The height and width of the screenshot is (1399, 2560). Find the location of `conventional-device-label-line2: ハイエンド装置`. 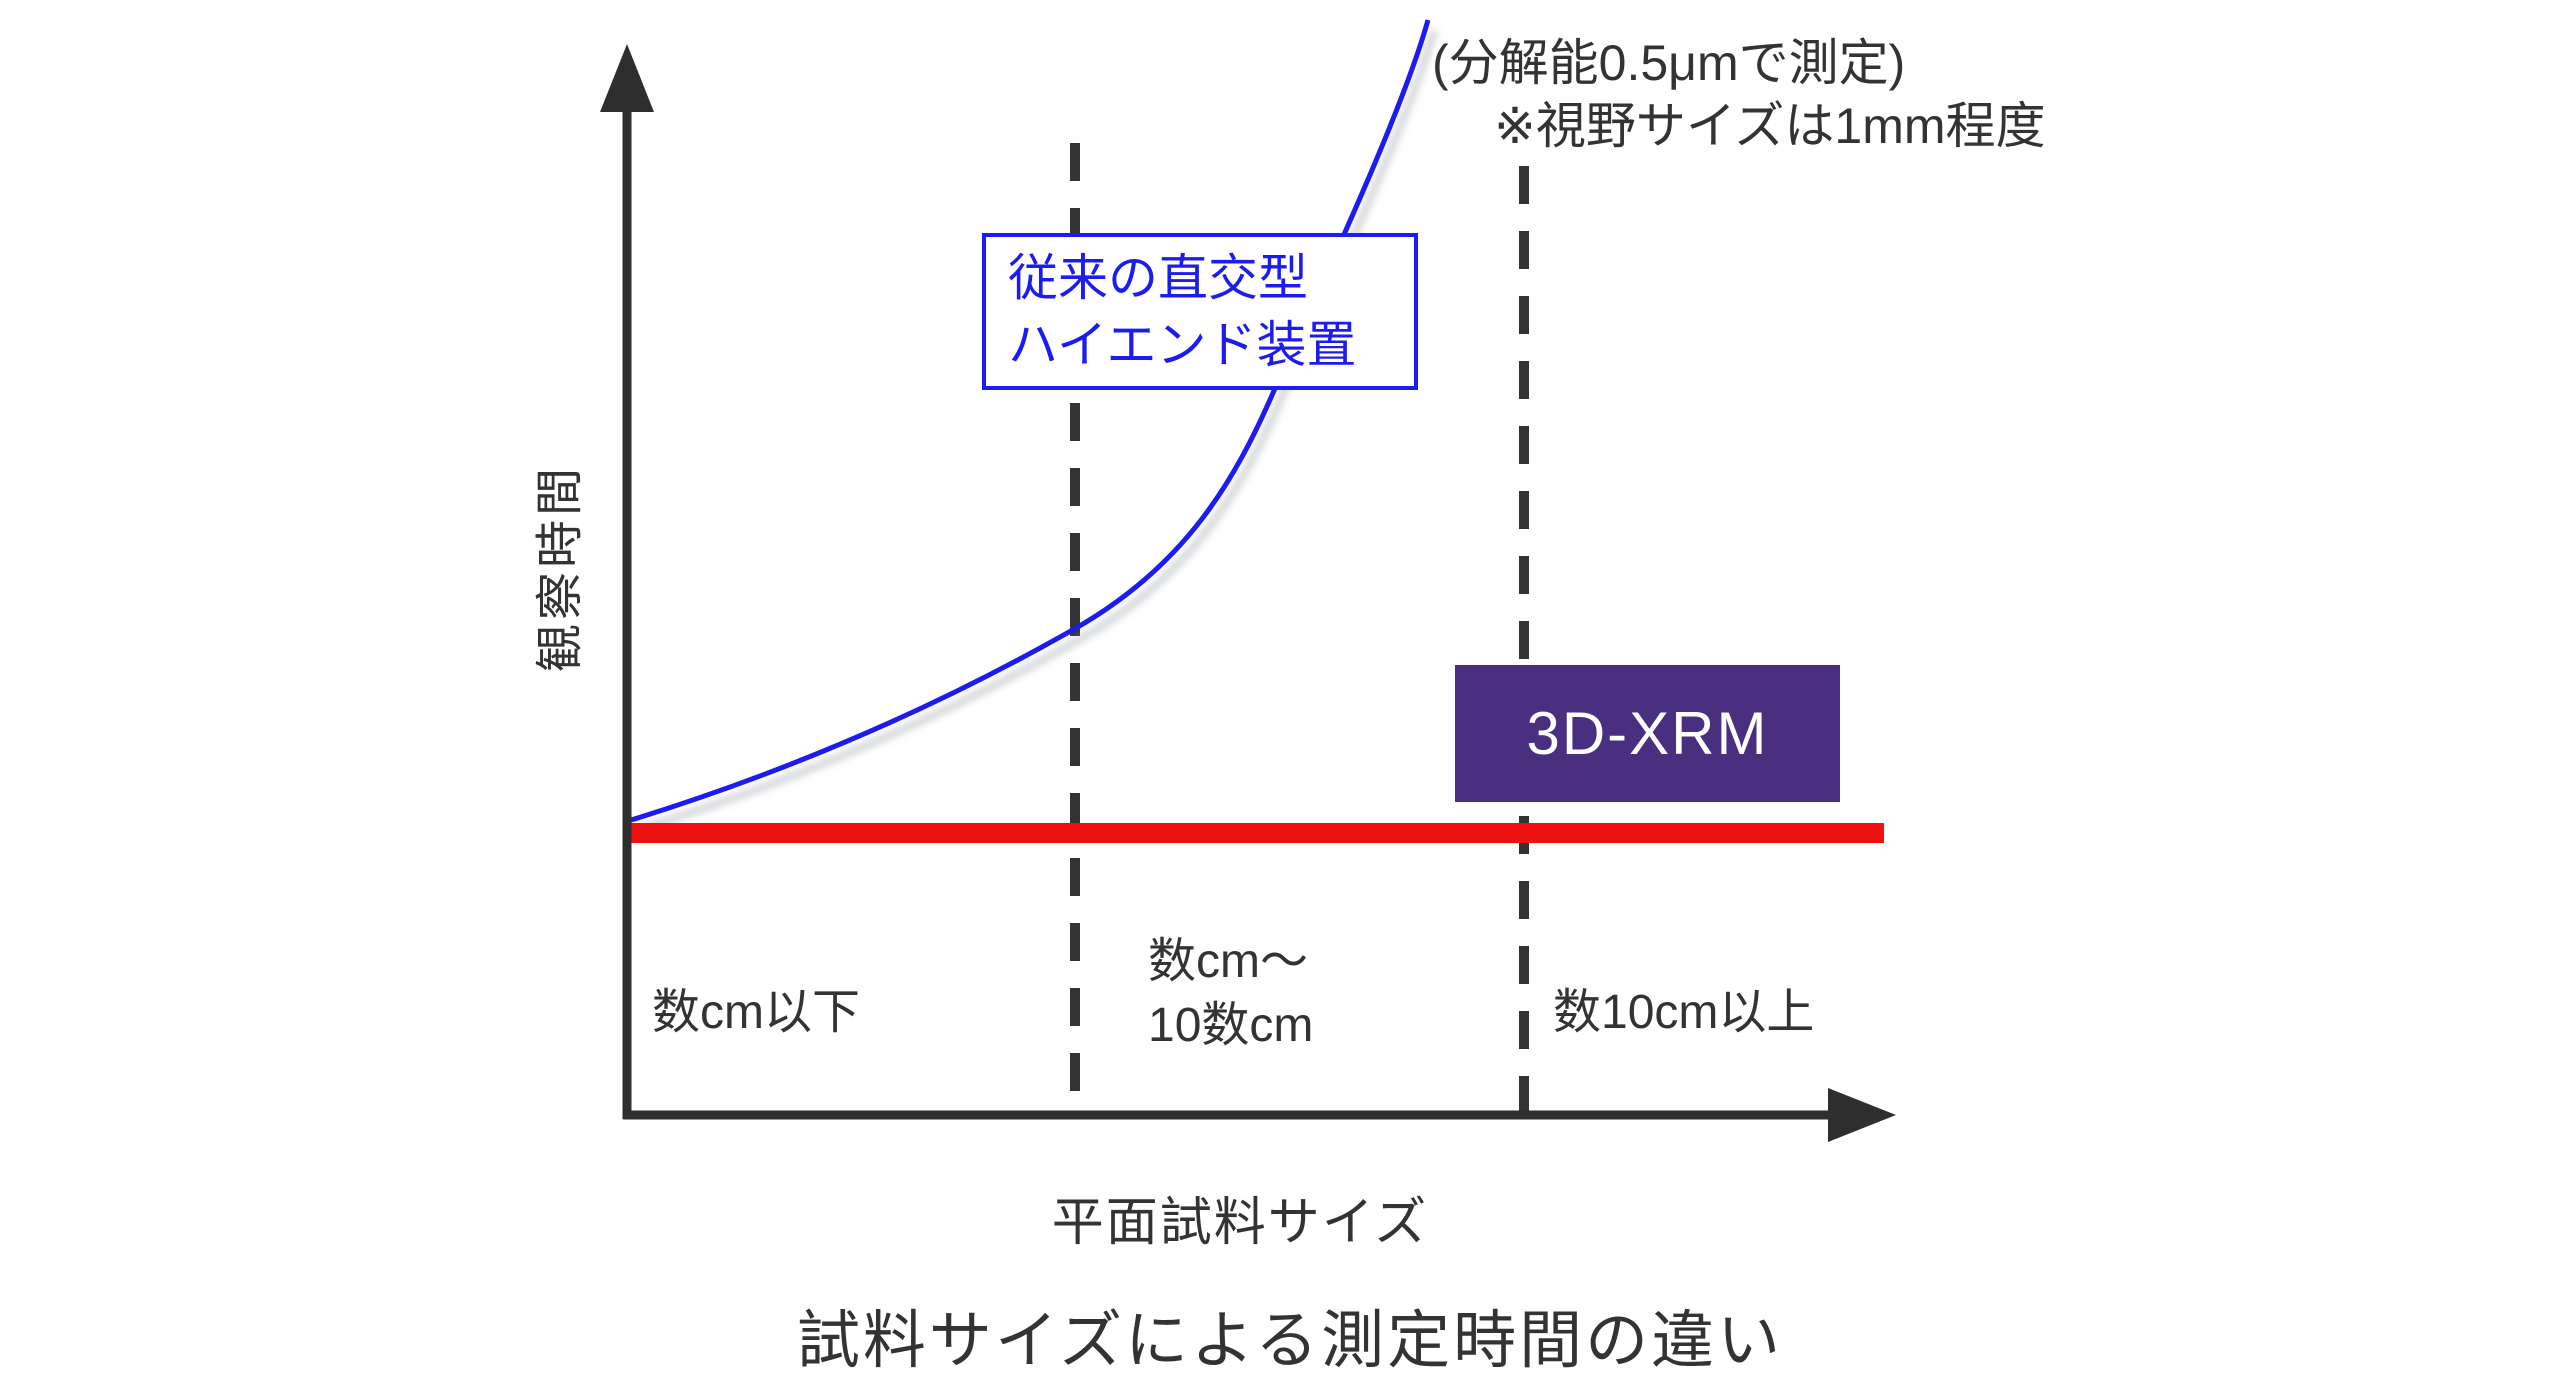

conventional-device-label-line2: ハイエンド装置 is located at coordinates (1182, 345).